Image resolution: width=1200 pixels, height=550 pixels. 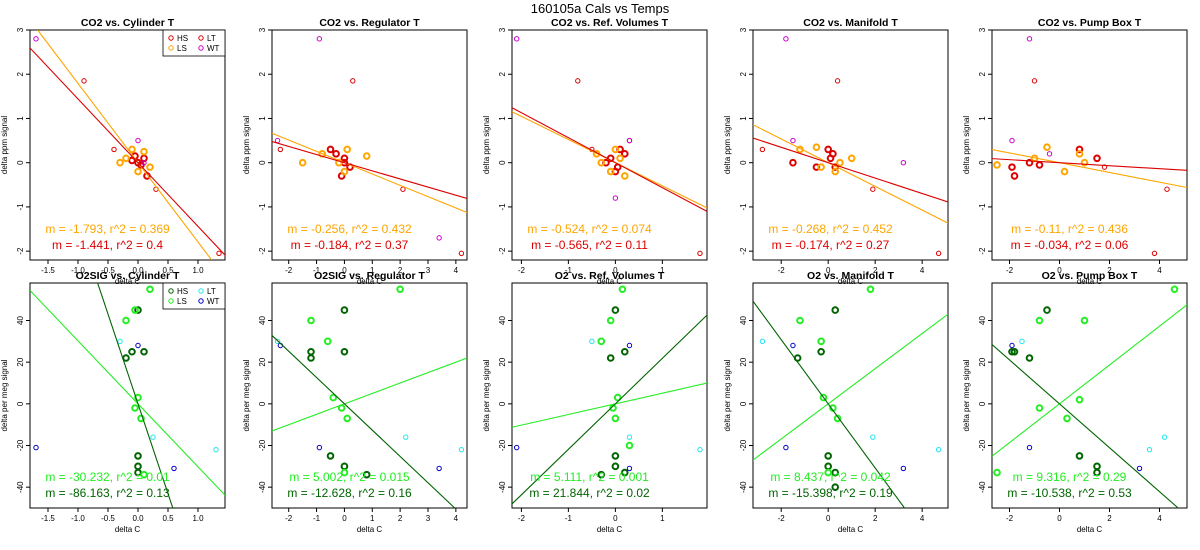 I want to click on y-tick-label: -1, so click(x=502, y=207).